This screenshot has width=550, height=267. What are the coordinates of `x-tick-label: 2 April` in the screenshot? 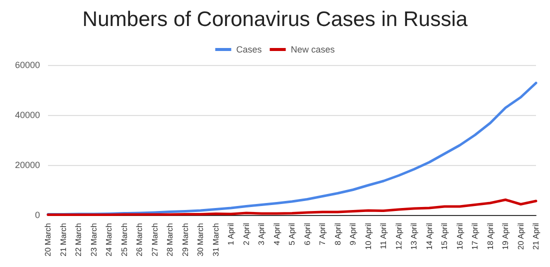 It's located at (246, 234).